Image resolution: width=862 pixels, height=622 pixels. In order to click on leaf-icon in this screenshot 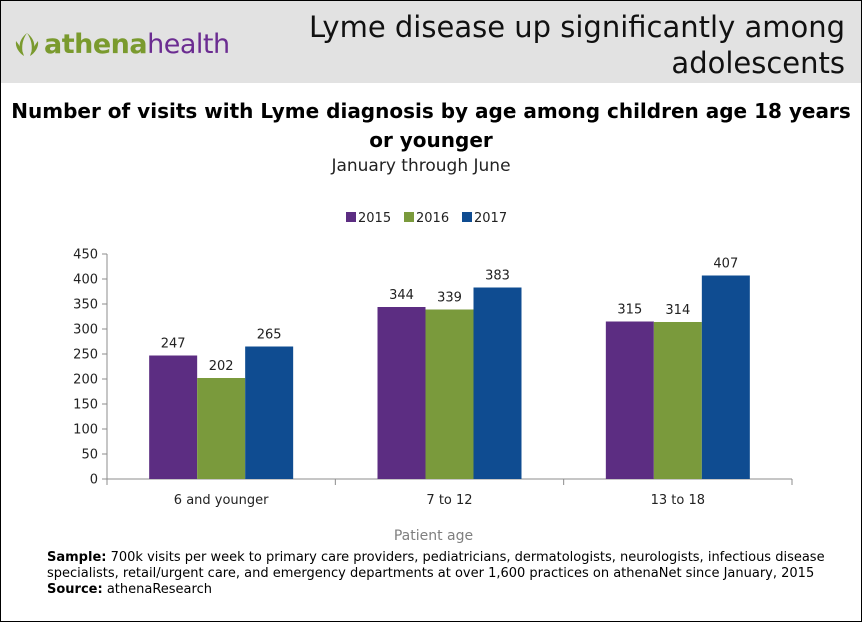, I will do `click(27, 44)`.